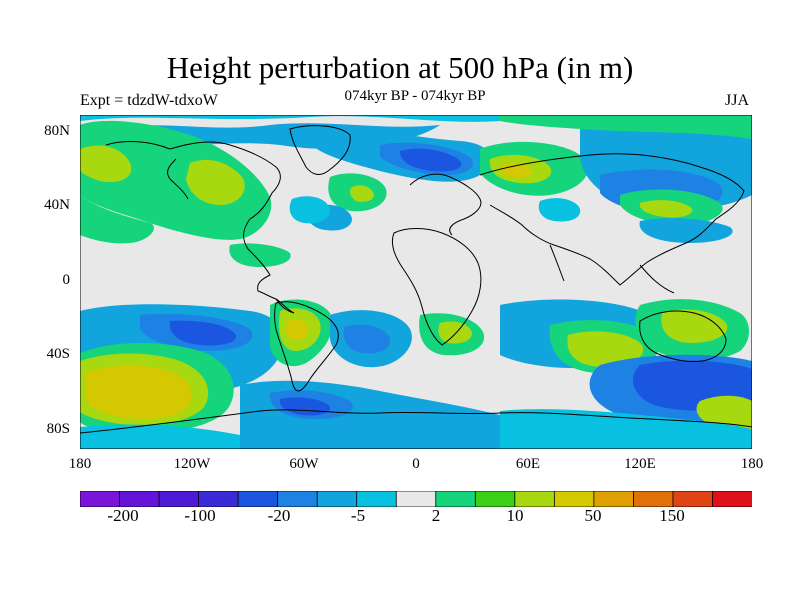 This screenshot has height=600, width=800. I want to click on map-title: Height perturbation at 500 hPa (in m), so click(400, 67).